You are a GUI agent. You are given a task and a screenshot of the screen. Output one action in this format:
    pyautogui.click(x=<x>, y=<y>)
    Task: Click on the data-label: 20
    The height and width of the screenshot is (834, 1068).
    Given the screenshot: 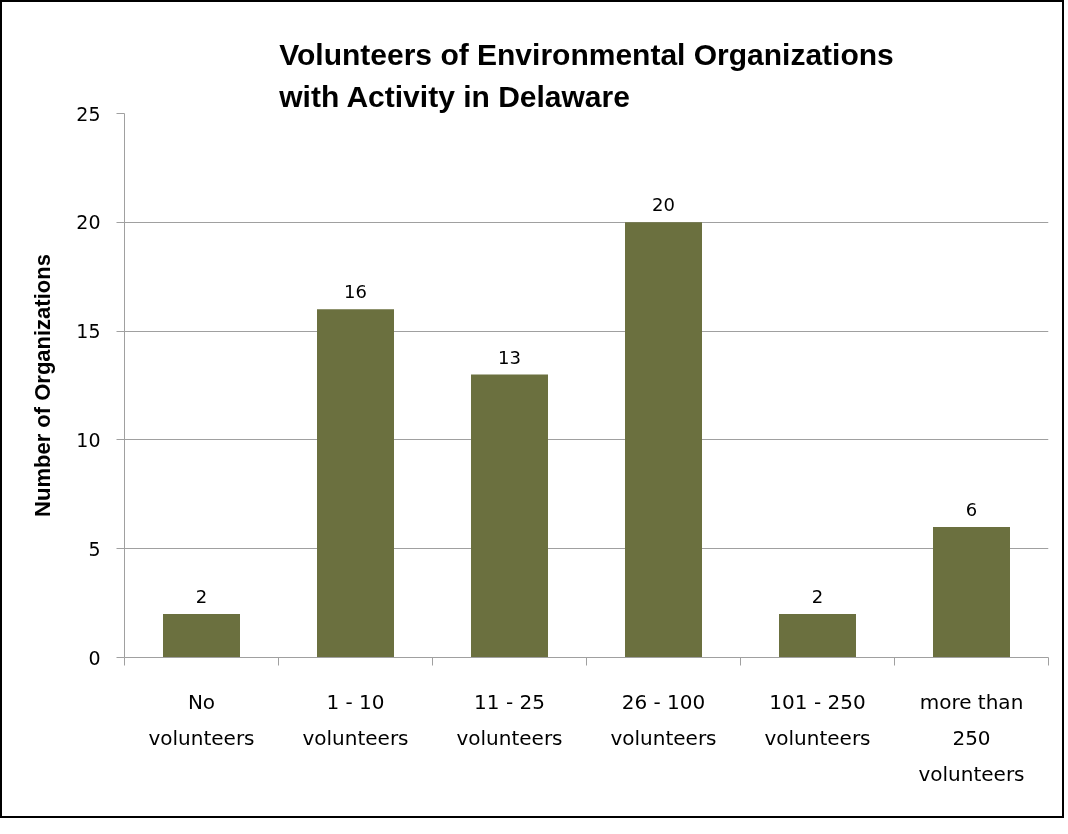 What is the action you would take?
    pyautogui.click(x=663, y=205)
    